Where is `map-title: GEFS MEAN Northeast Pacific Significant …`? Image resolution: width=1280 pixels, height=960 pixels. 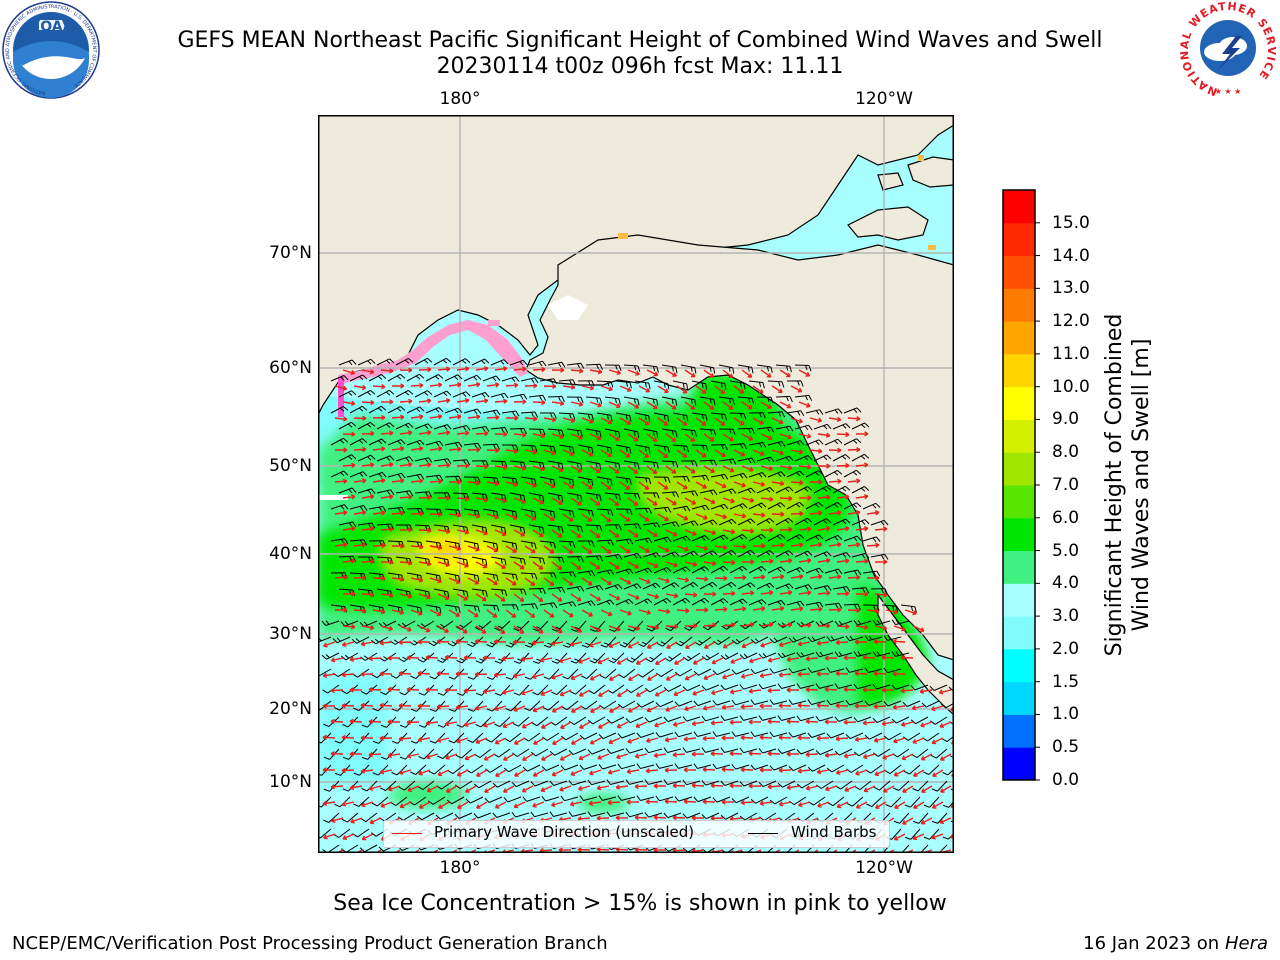
map-title: GEFS MEAN Northeast Pacific Significant … is located at coordinates (640, 40).